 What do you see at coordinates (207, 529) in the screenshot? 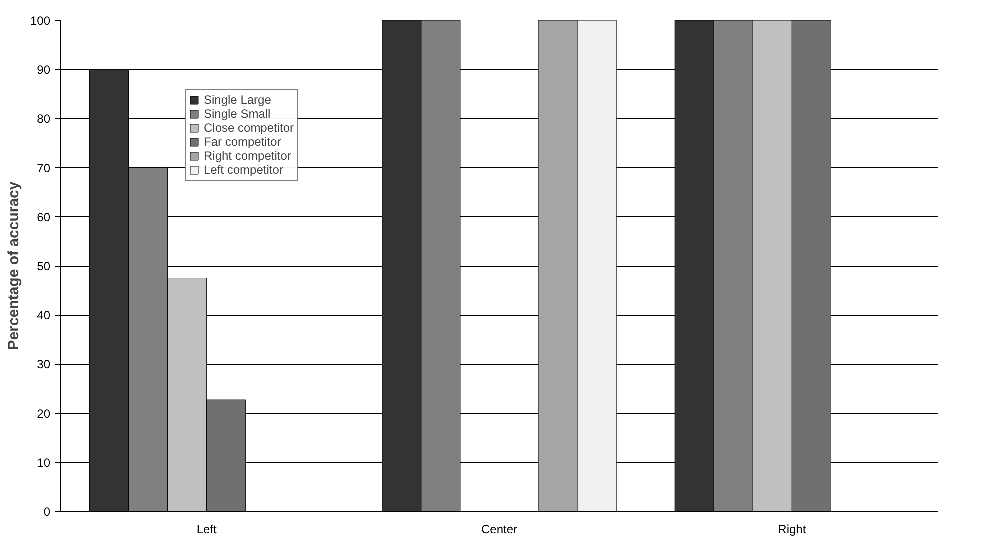
I see `x-tick-label: Left` at bounding box center [207, 529].